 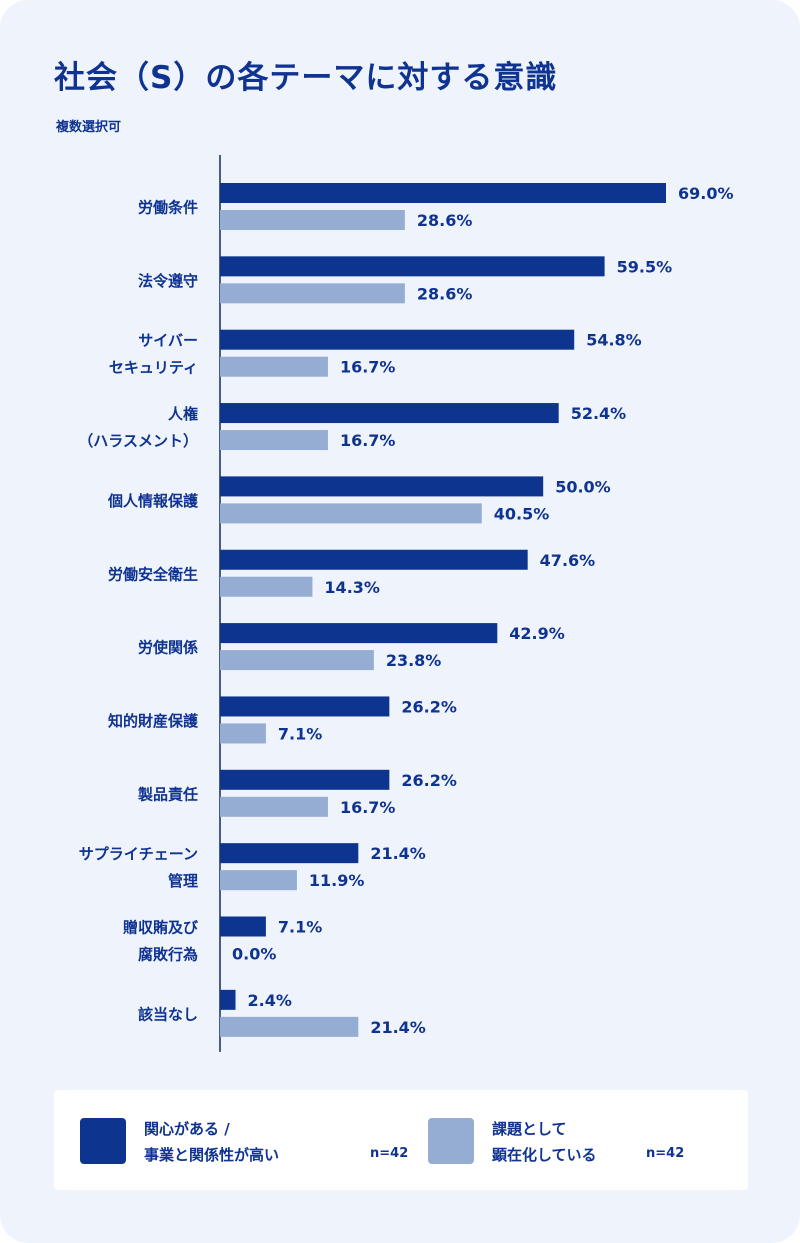 What do you see at coordinates (599, 413) in the screenshot?
I see `data-label: 52.4%` at bounding box center [599, 413].